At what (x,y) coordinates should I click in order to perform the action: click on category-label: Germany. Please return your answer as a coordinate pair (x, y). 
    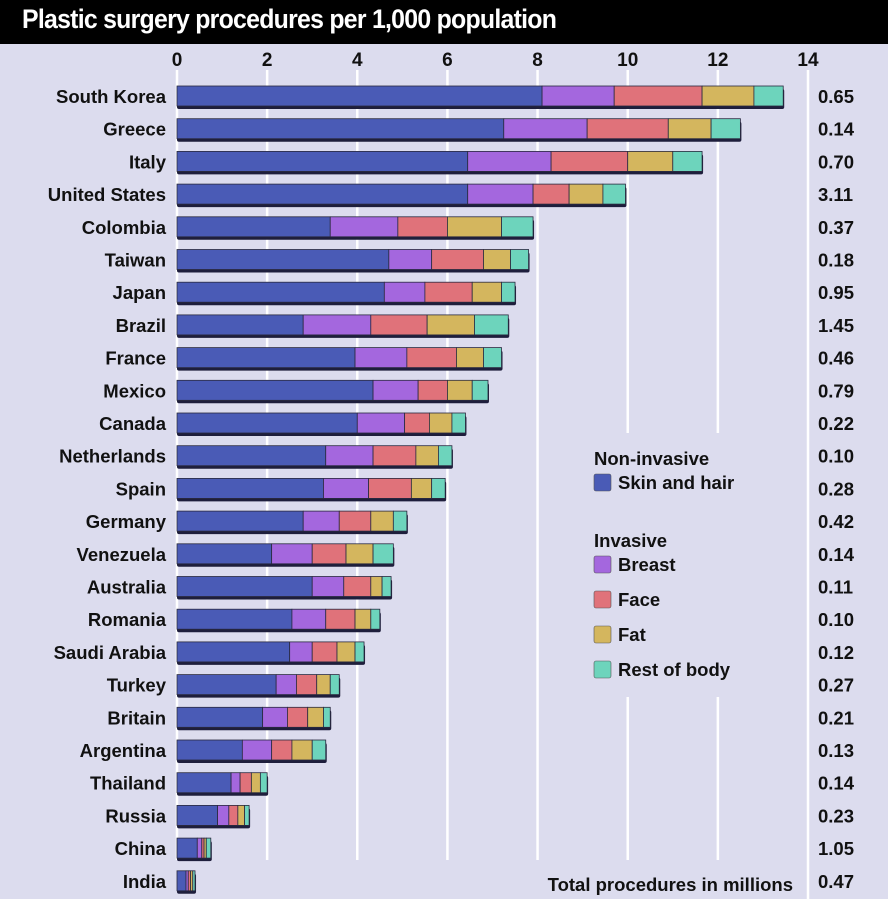
    Looking at the image, I should click on (126, 521).